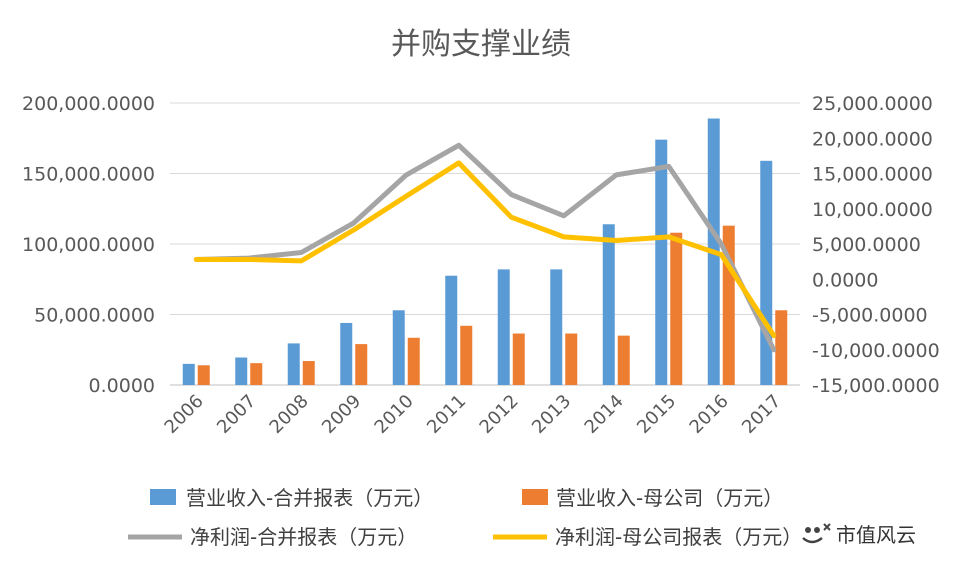 The width and height of the screenshot is (962, 578). What do you see at coordinates (94, 316) in the screenshot?
I see `left-tick-label: 50,000.0000` at bounding box center [94, 316].